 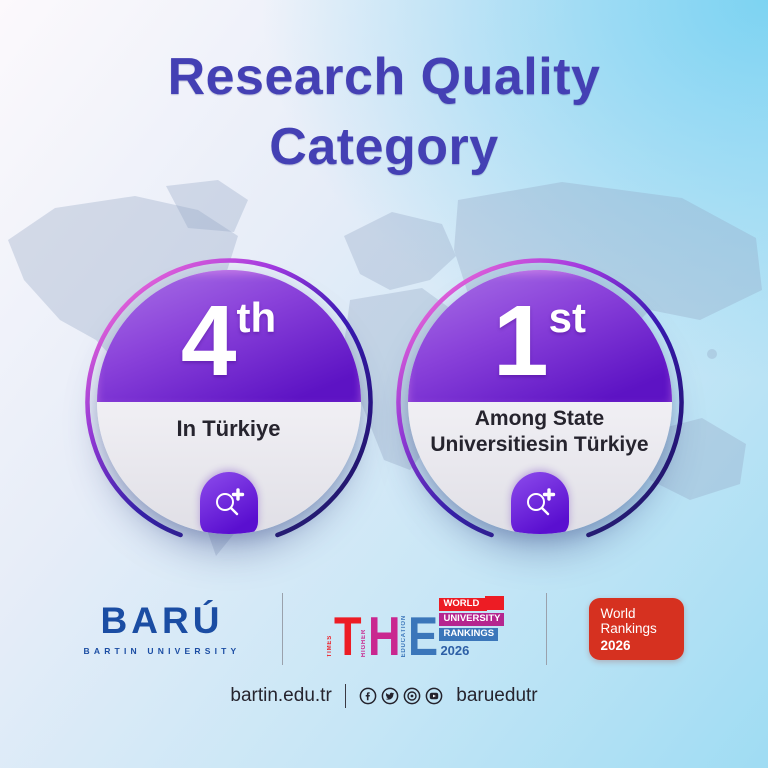 I want to click on twitter-icon, so click(x=390, y=696).